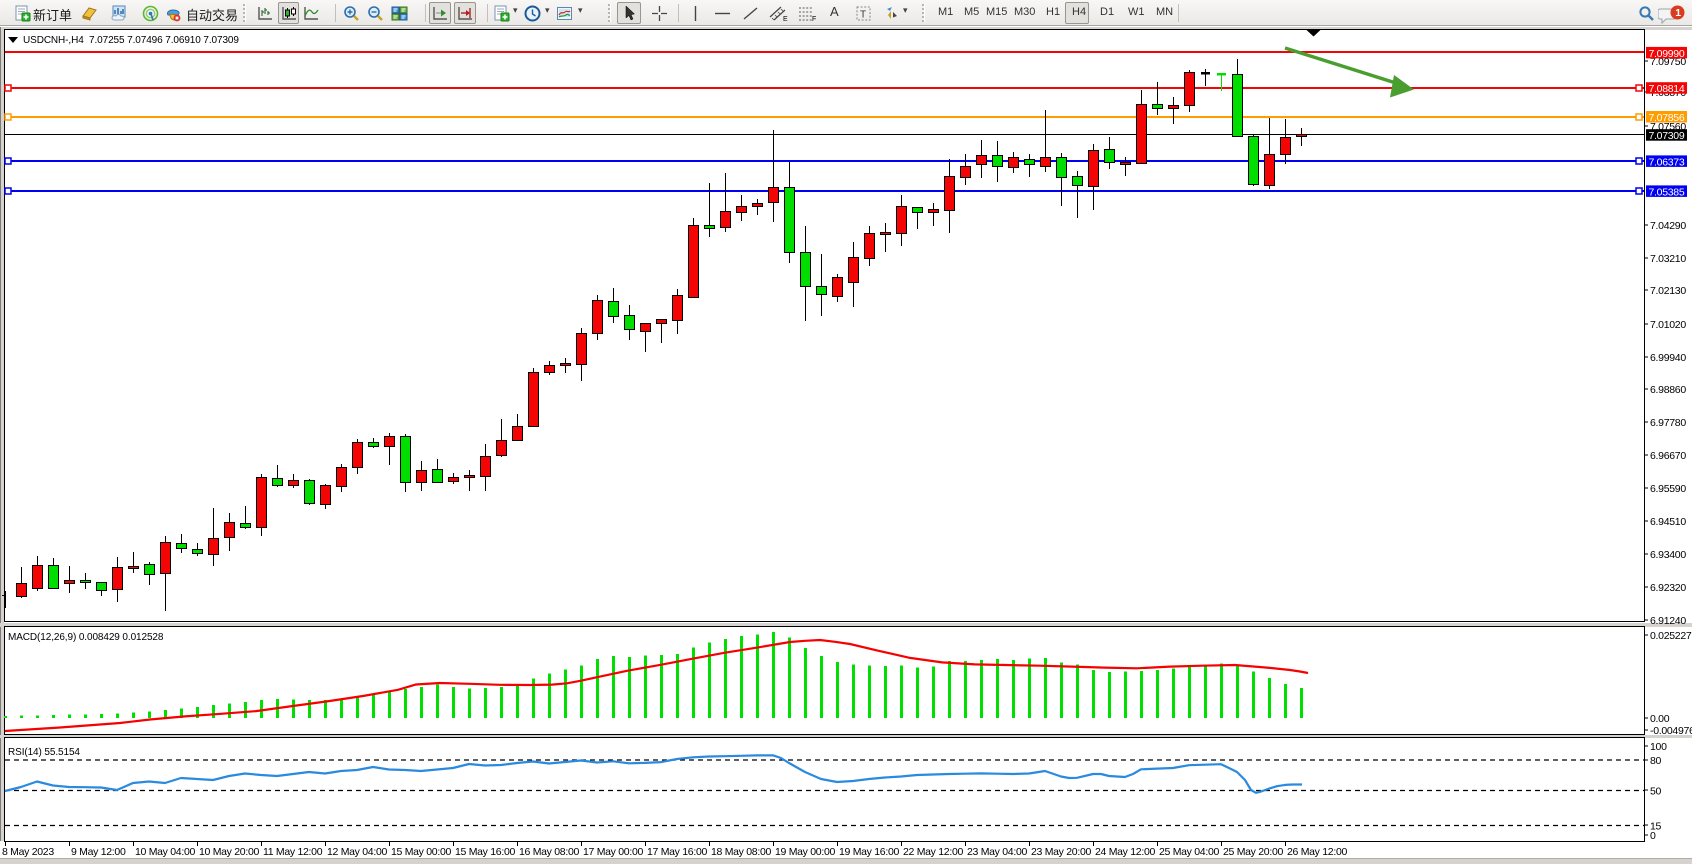 This screenshot has width=1692, height=864. What do you see at coordinates (1125, 852) in the screenshot?
I see `svg-text: 24 May 12:00` at bounding box center [1125, 852].